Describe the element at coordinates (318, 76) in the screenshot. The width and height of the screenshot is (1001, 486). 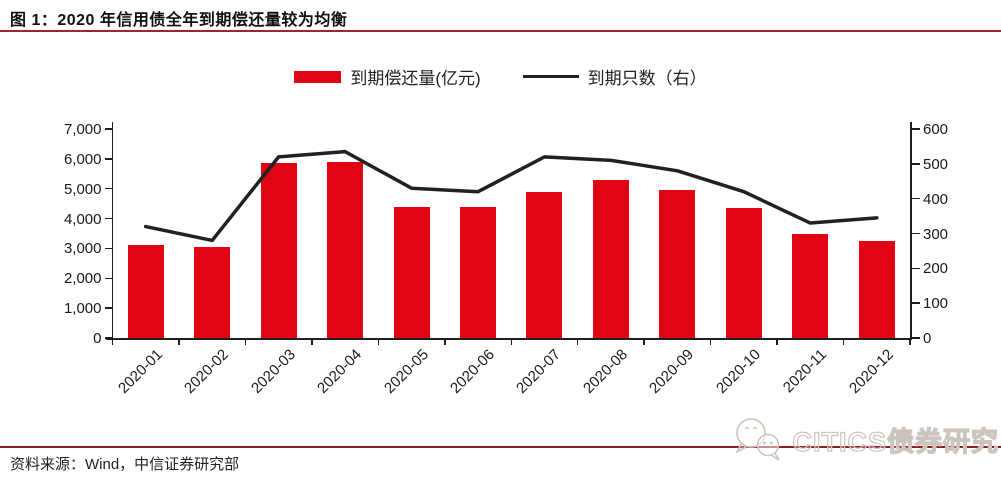
I see `bar-series-swatch` at that location.